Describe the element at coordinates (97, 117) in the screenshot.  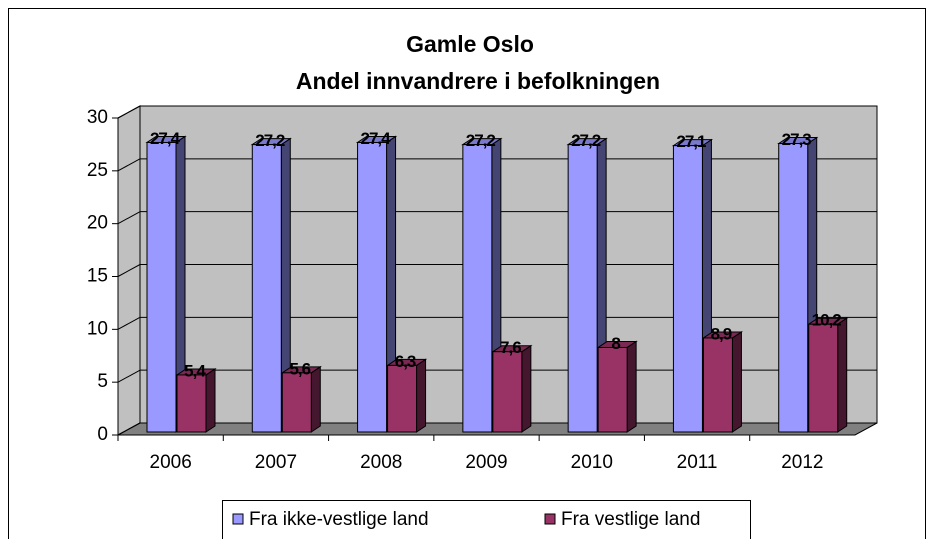
I see `y-tick-label: 30` at that location.